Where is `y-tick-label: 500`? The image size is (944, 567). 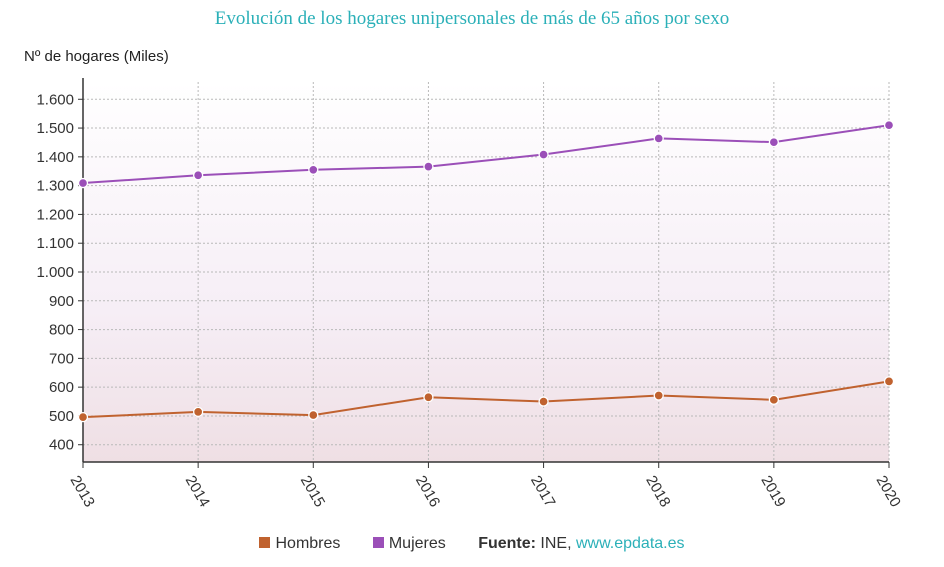
y-tick-label: 500 is located at coordinates (61, 416).